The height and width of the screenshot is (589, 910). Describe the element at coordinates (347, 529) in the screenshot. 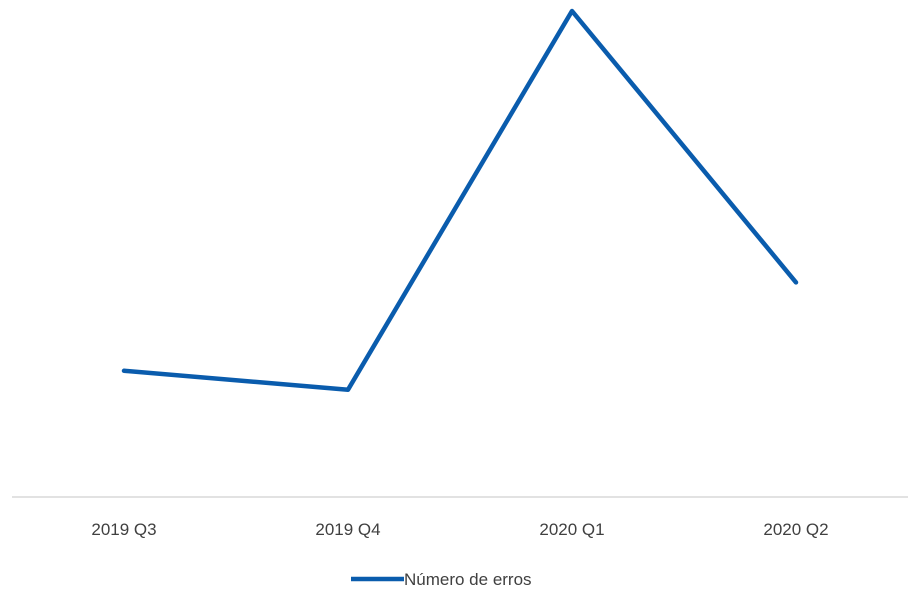

I see `x-tick-label: 2019 Q4` at that location.